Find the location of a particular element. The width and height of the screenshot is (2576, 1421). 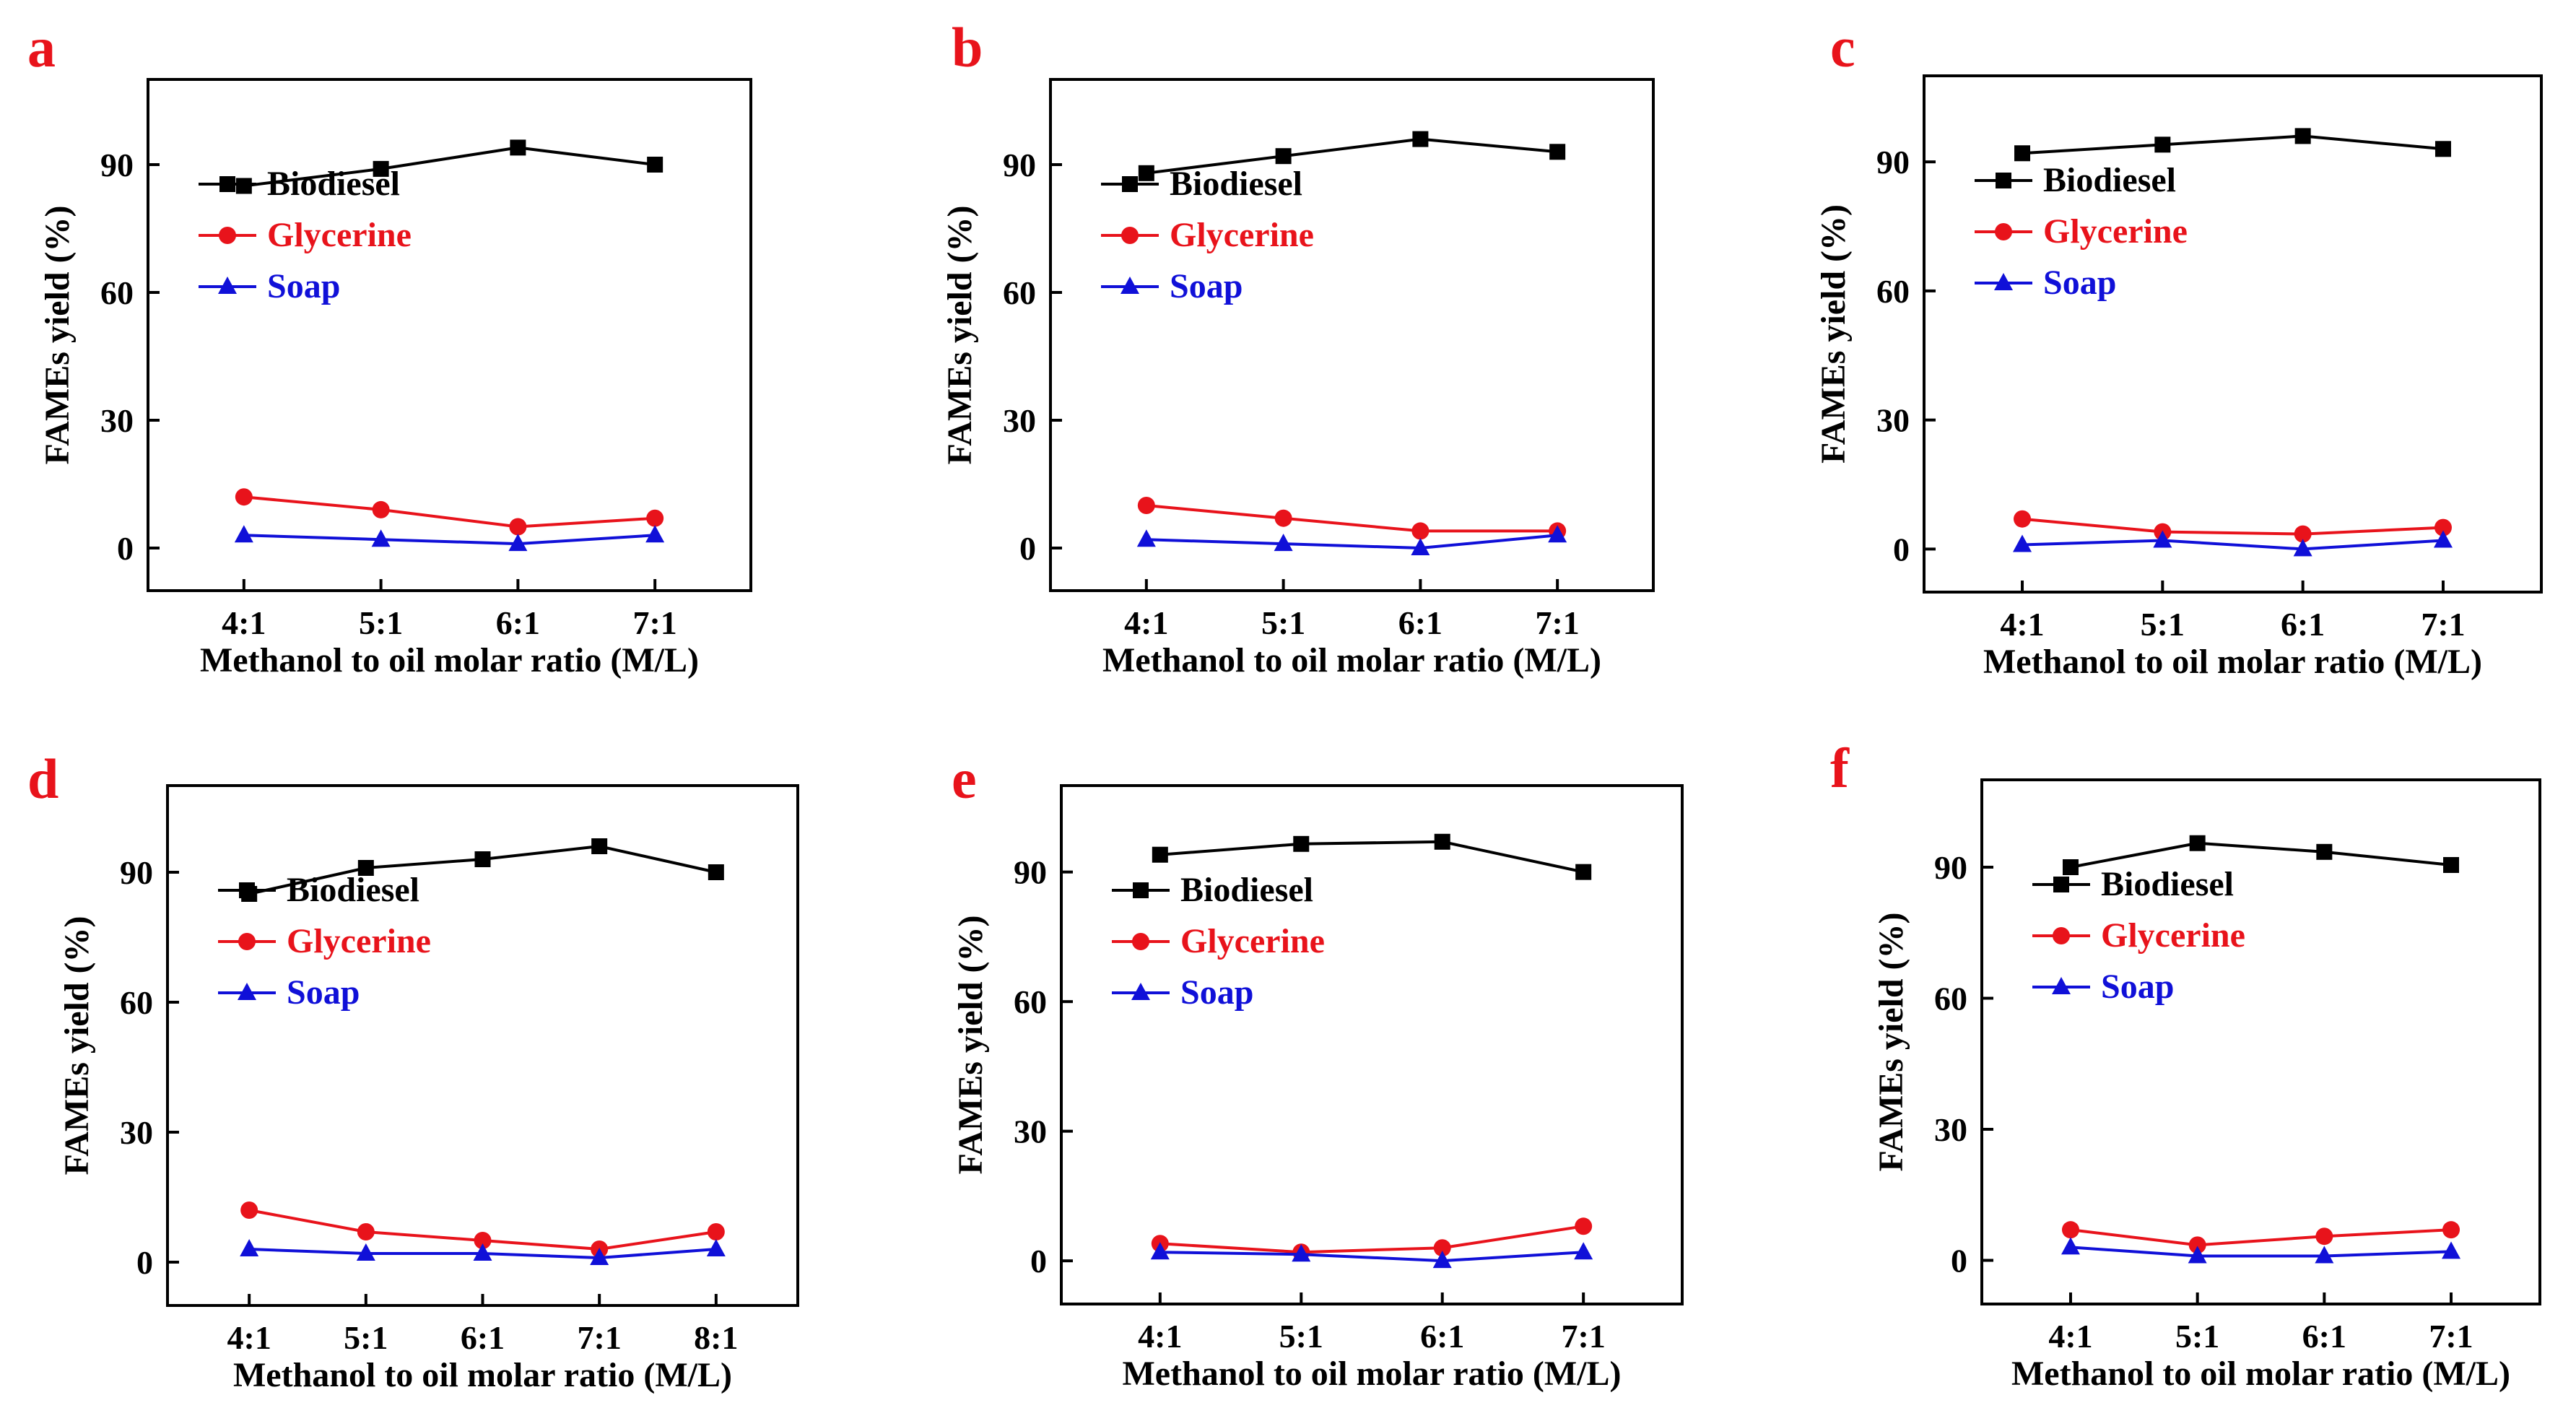

panel-letter: f is located at coordinates (1840, 768).